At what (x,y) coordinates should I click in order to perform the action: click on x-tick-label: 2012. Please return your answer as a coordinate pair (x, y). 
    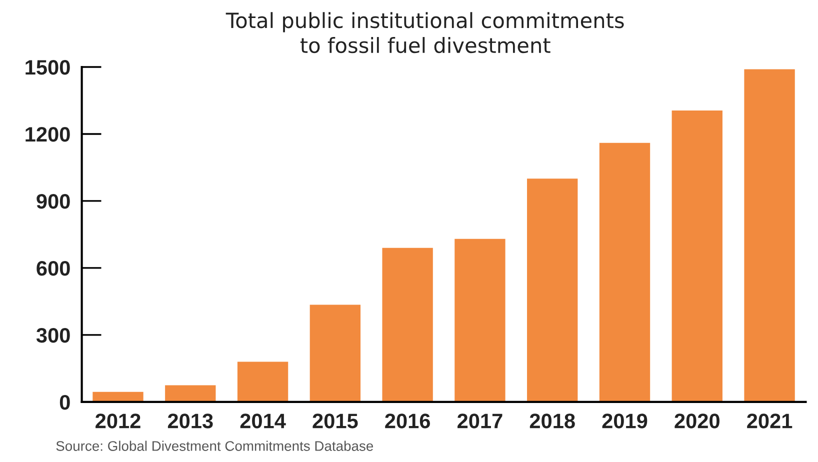
    Looking at the image, I should click on (118, 421).